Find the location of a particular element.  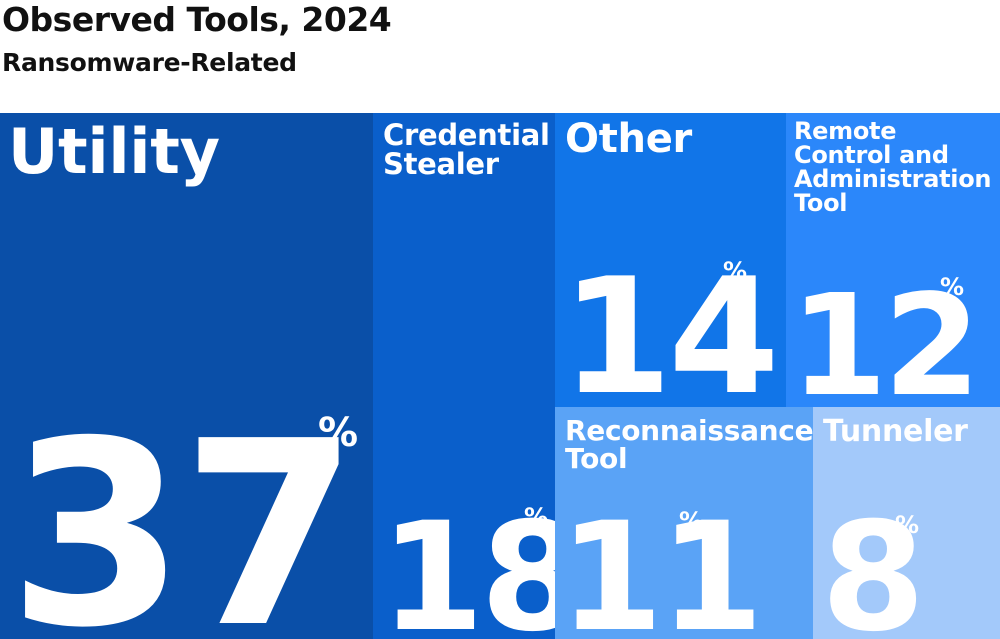

tile-label: Credential Stealer is located at coordinates (466, 149).